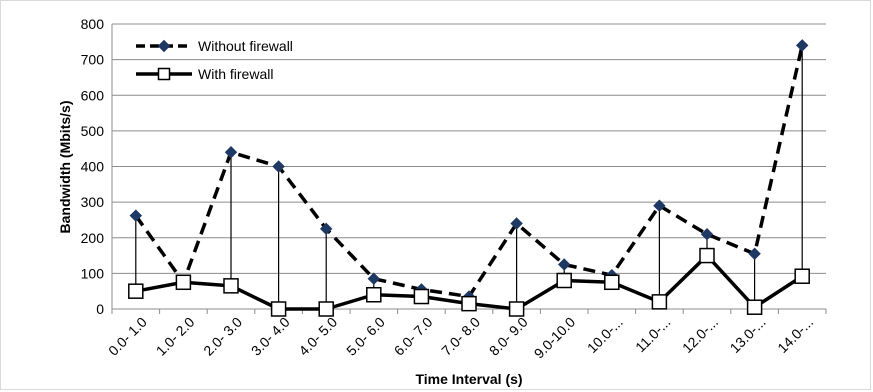 This screenshot has width=873, height=392. I want to click on x-tick-label: 3.0- 4.0, so click(270, 336).